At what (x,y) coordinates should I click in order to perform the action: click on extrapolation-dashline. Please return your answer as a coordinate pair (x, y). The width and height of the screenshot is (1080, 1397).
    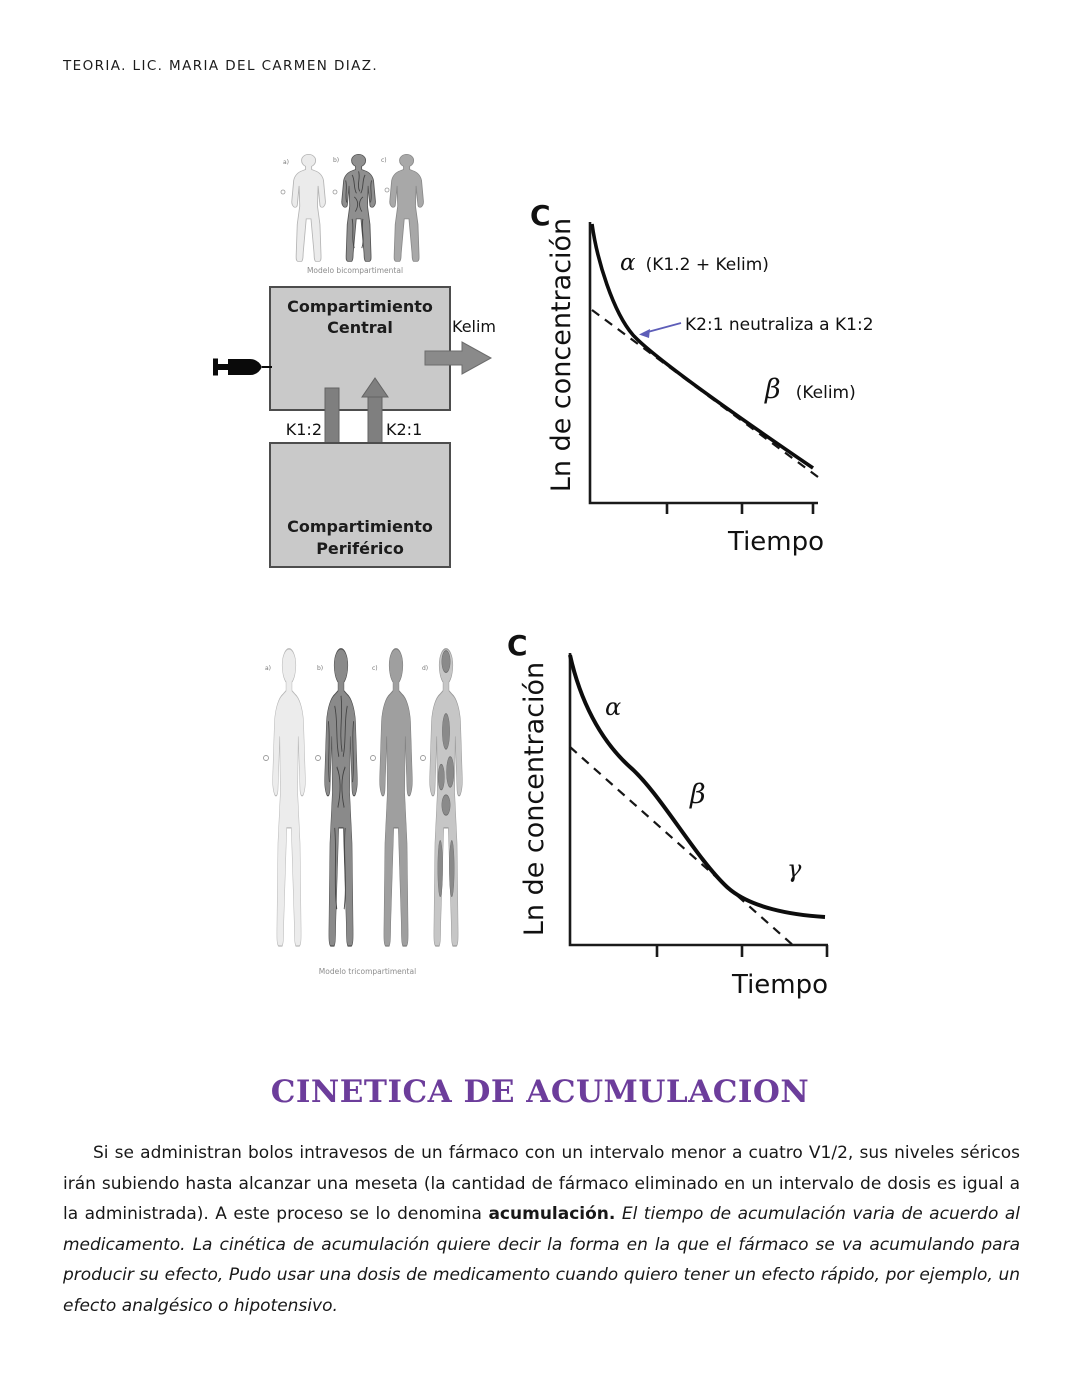
    Looking at the image, I should click on (682, 847).